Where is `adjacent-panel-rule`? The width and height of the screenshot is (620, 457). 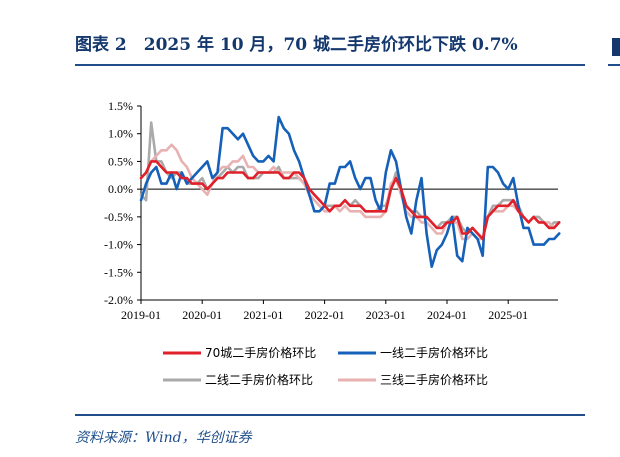
adjacent-panel-rule is located at coordinates (614, 65).